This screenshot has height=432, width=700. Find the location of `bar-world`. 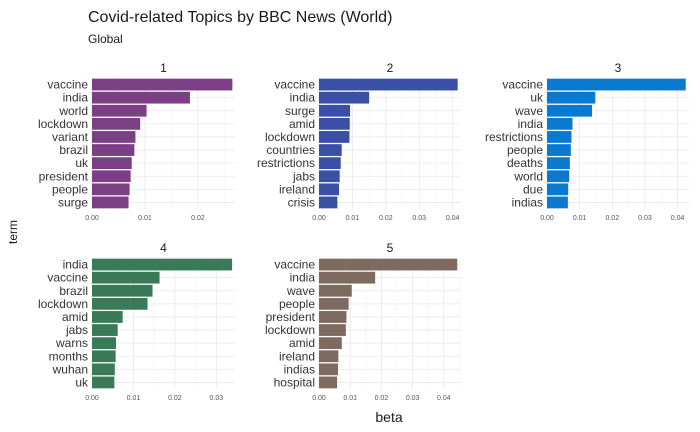

bar-world is located at coordinates (119, 110).